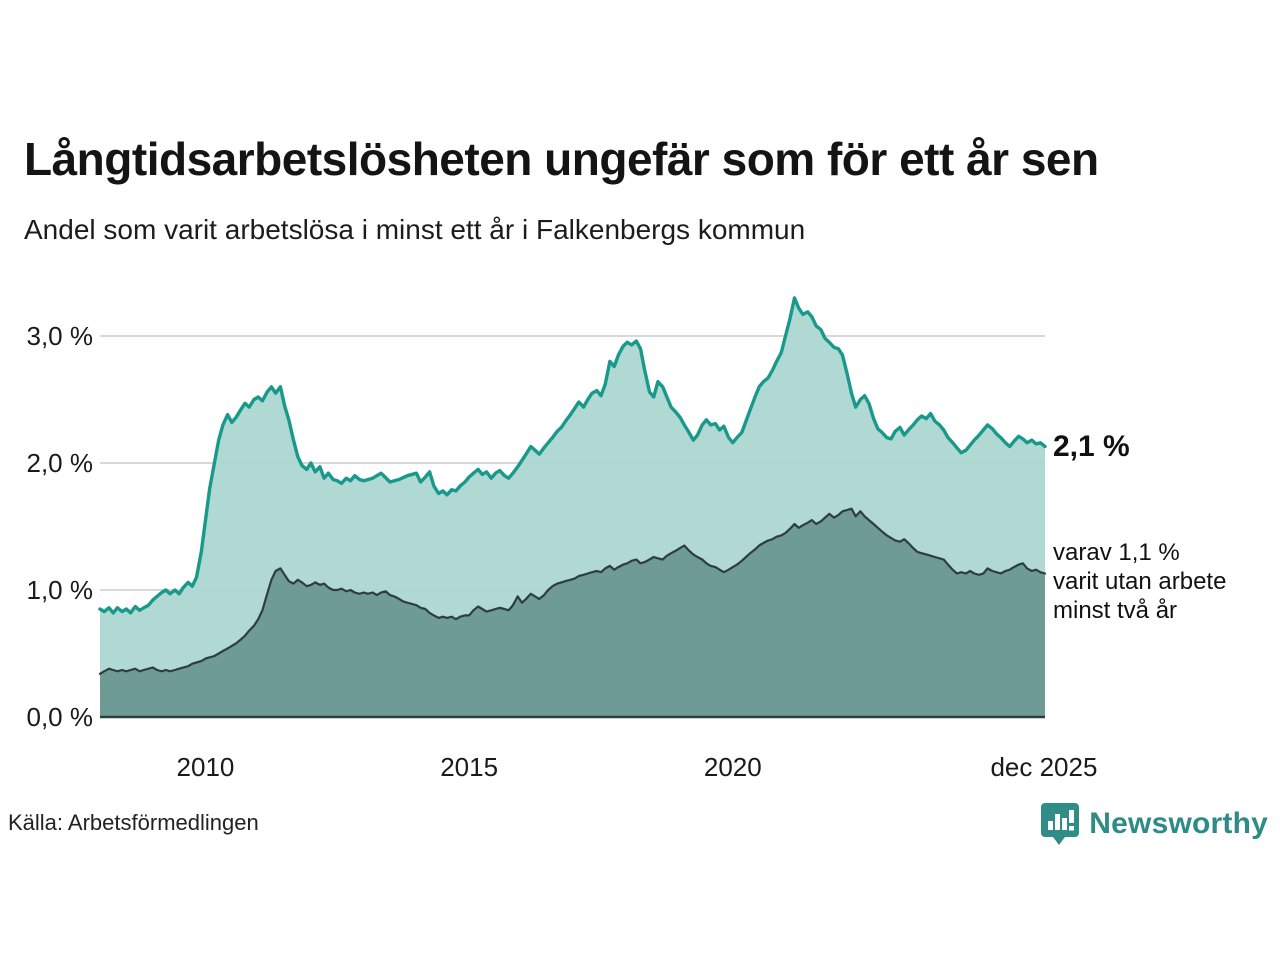 Image resolution: width=1280 pixels, height=960 pixels. I want to click on y-axis-tick-label: 2,0 %, so click(60, 463).